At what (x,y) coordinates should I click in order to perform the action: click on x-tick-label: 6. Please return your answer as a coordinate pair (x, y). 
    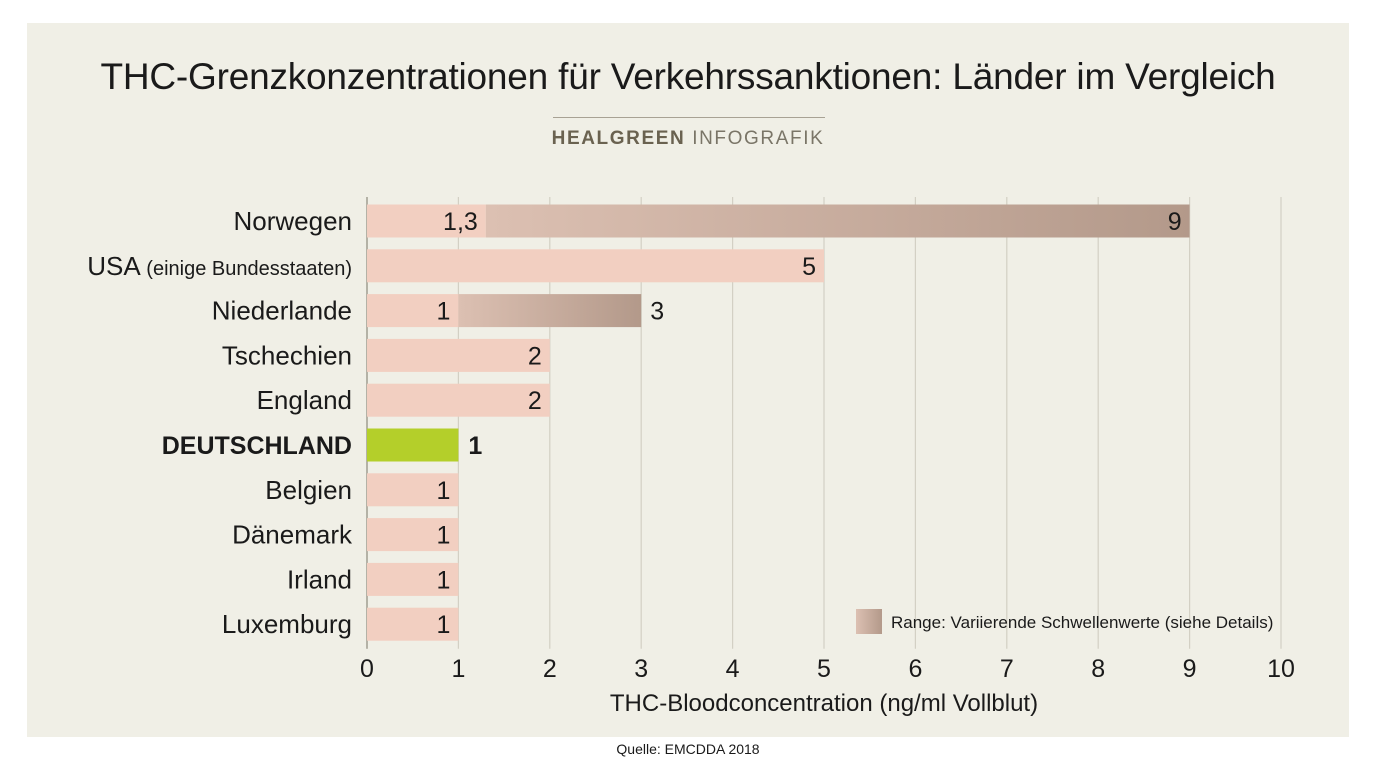
    Looking at the image, I should click on (915, 669).